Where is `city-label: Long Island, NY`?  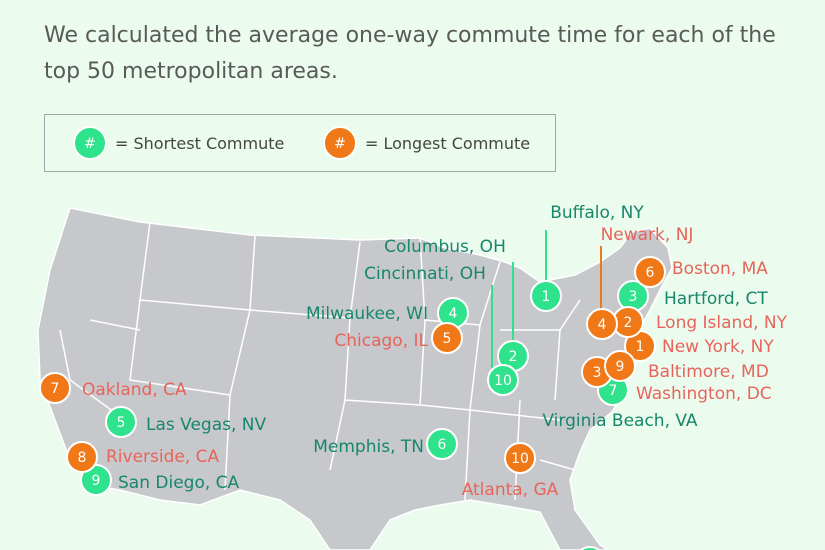
city-label: Long Island, NY is located at coordinates (722, 323).